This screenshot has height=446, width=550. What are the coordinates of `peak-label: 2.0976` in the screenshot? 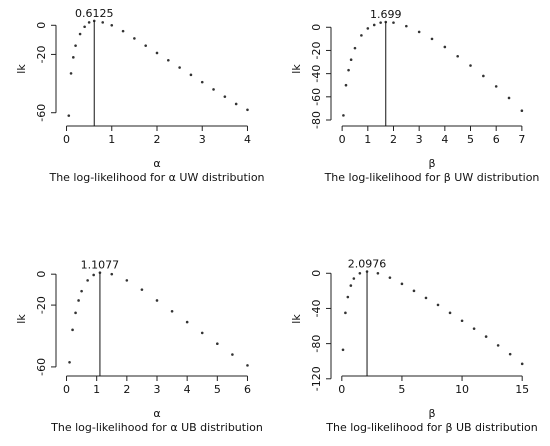 It's located at (367, 264).